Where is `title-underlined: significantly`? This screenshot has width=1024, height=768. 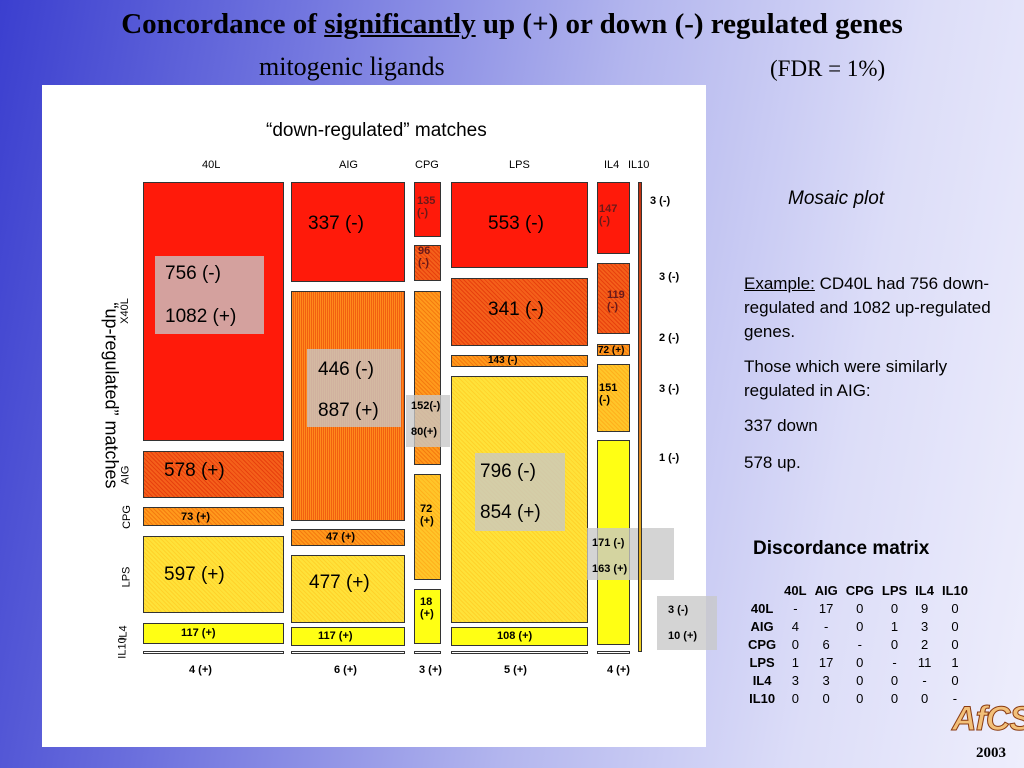 title-underlined: significantly is located at coordinates (400, 24).